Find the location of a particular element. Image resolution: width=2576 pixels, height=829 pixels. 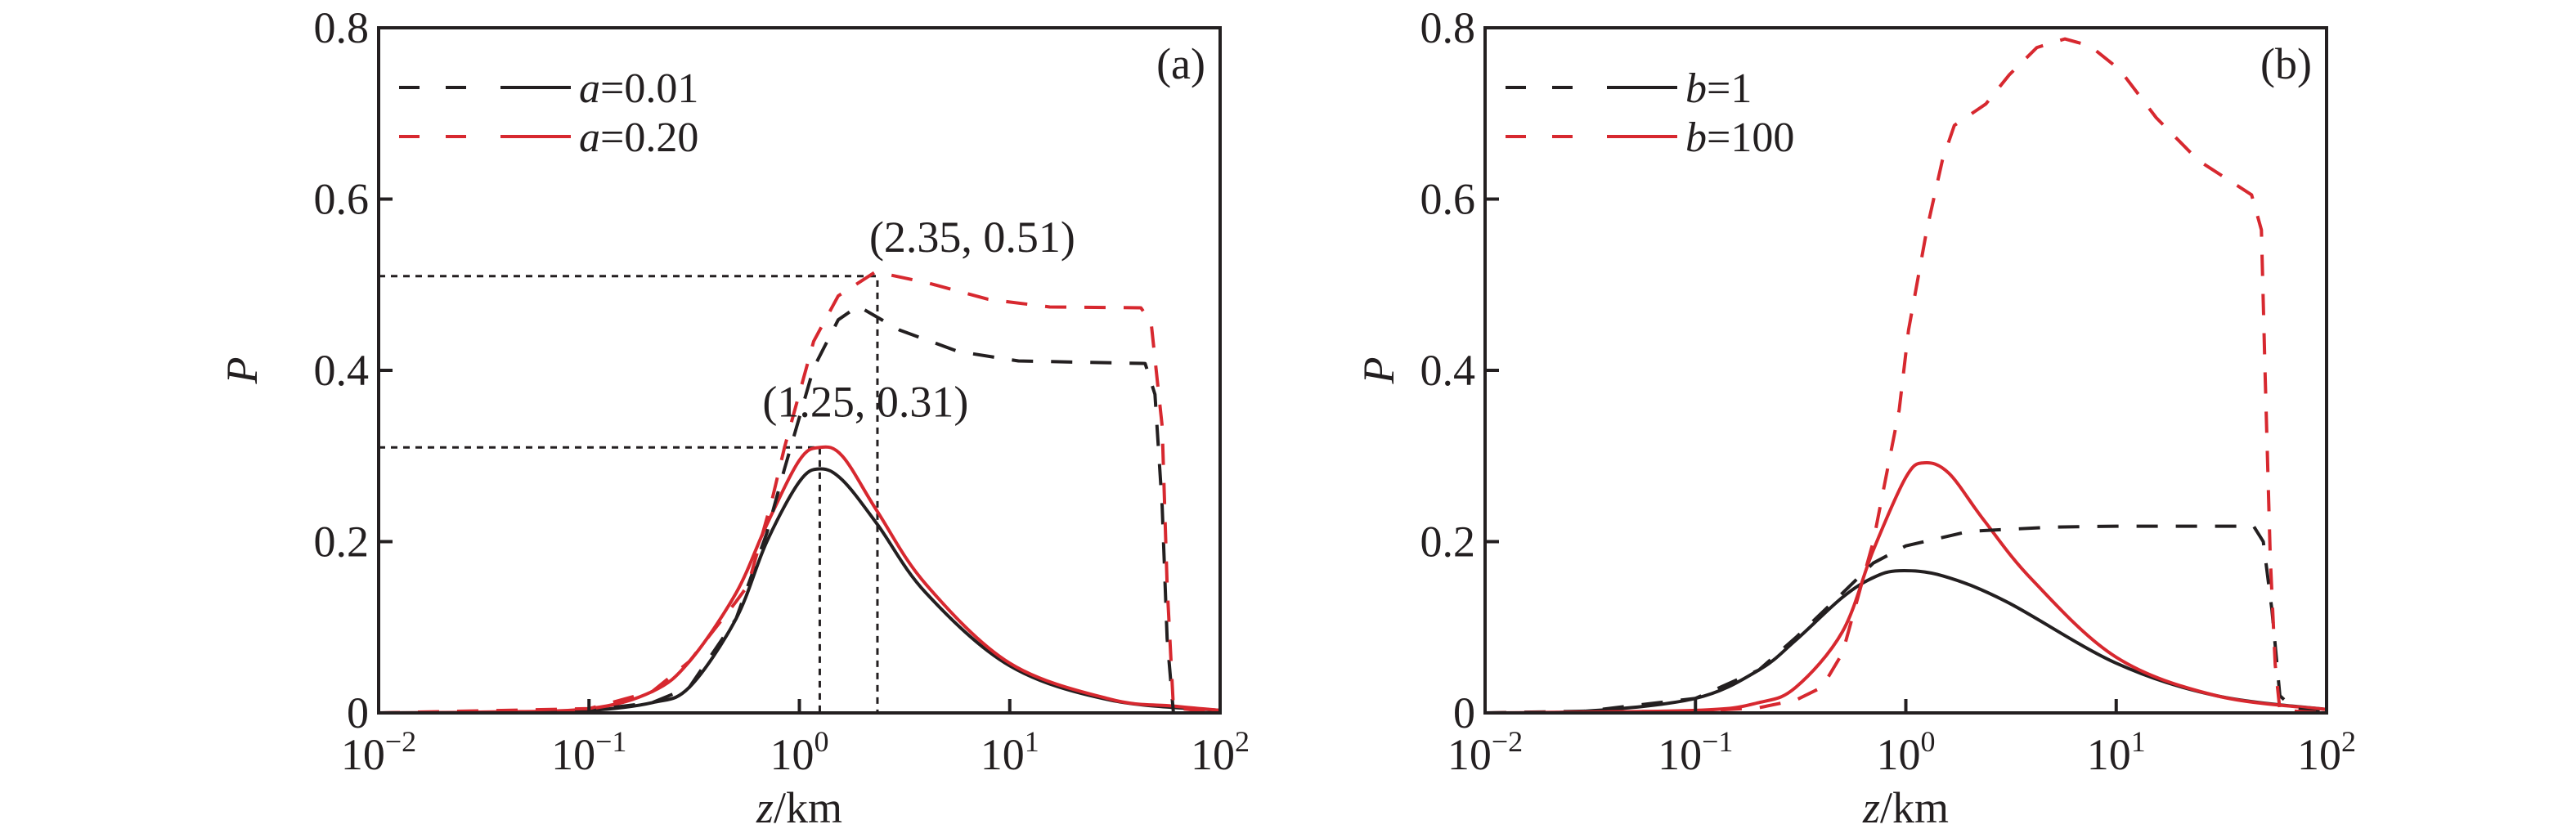

panel-label: (a) is located at coordinates (1181, 63).